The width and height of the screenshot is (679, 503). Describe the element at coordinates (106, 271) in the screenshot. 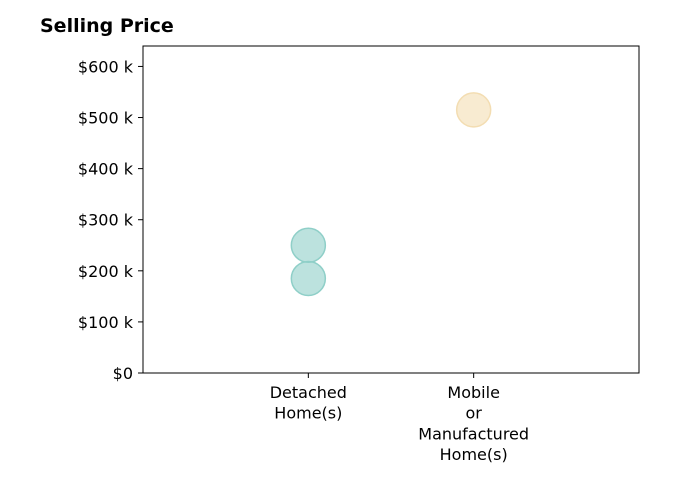

I see `y-tick-label: $200 k` at that location.